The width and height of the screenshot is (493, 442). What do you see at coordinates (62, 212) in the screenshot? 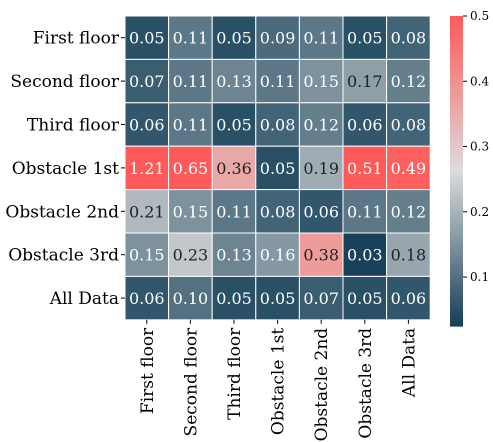
I see `row-tick-label: Obstacle 2nd` at bounding box center [62, 212].